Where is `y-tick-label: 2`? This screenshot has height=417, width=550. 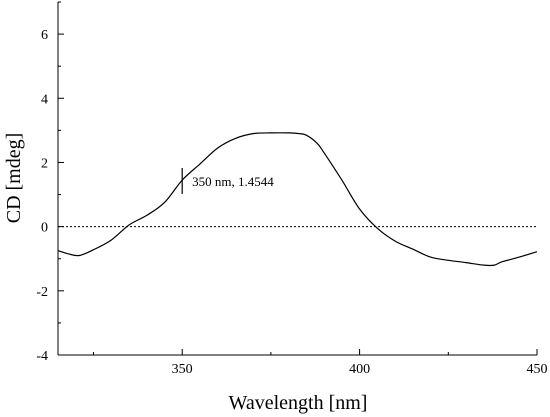
y-tick-label: 2 is located at coordinates (44, 163).